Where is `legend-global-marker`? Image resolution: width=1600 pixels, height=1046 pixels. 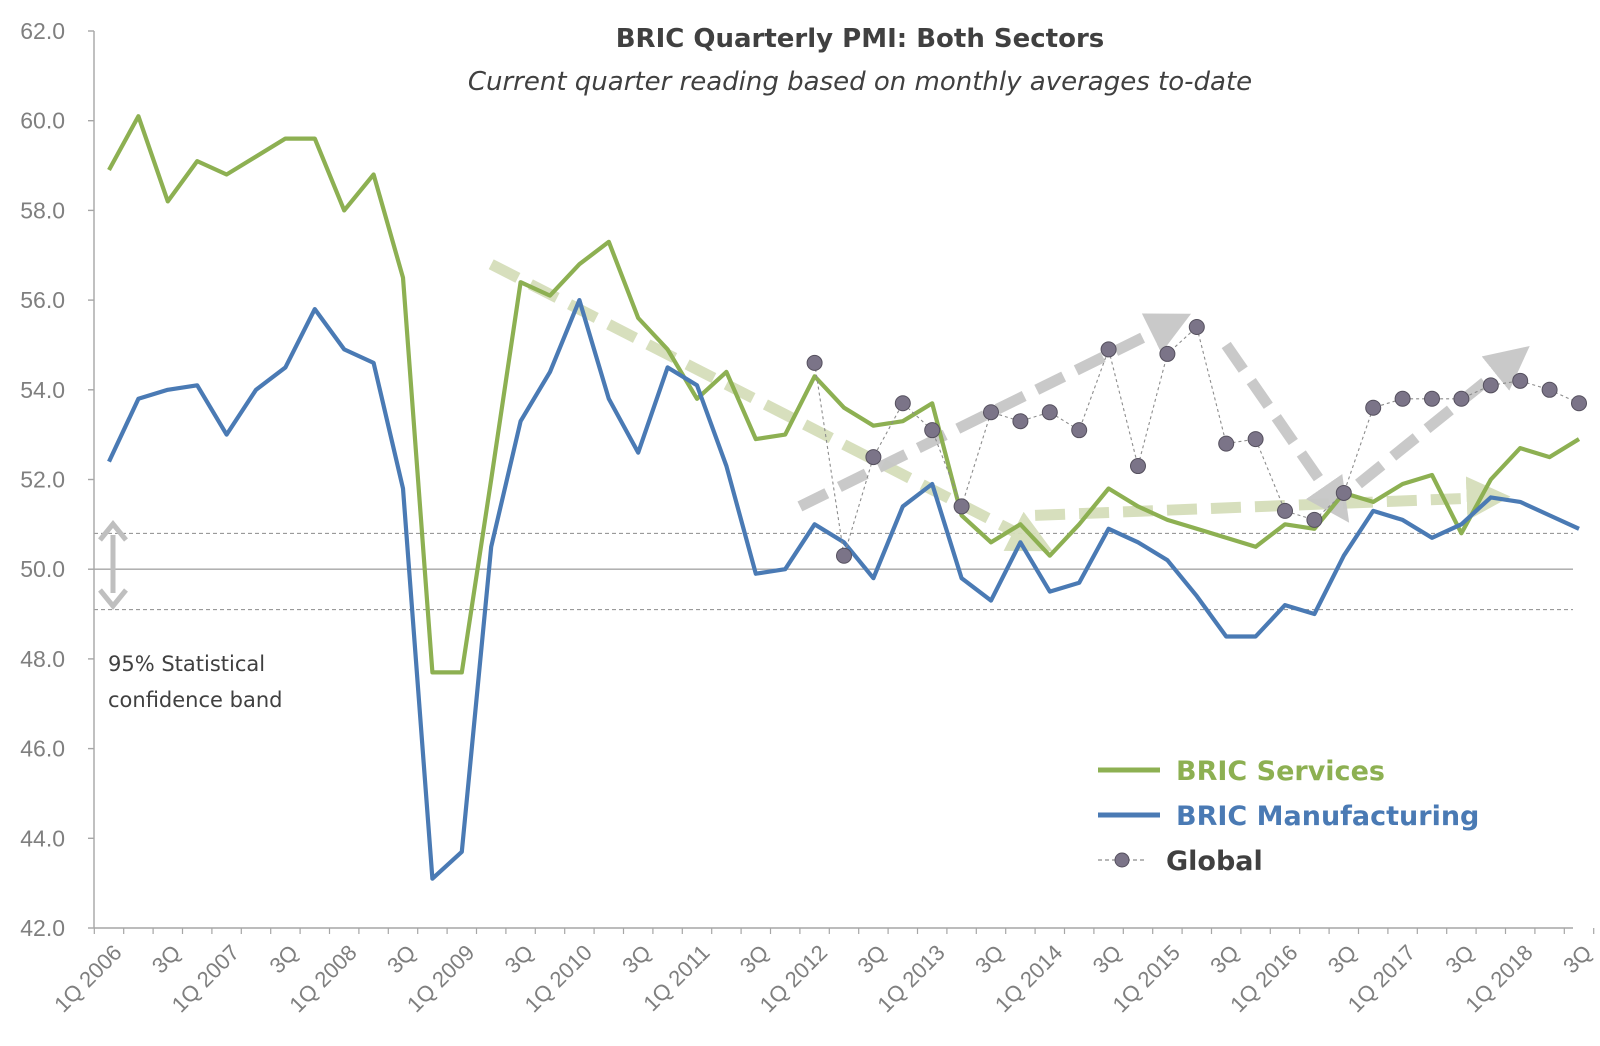
legend-global-marker is located at coordinates (1122, 860).